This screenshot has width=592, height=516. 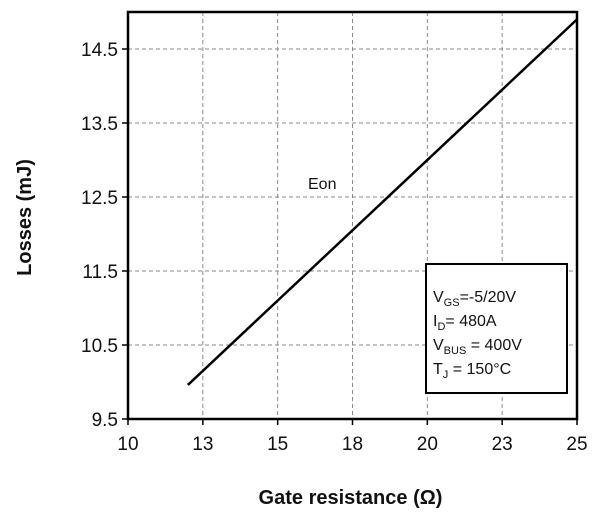 What do you see at coordinates (100, 272) in the screenshot?
I see `y-tick-label: 11.5` at bounding box center [100, 272].